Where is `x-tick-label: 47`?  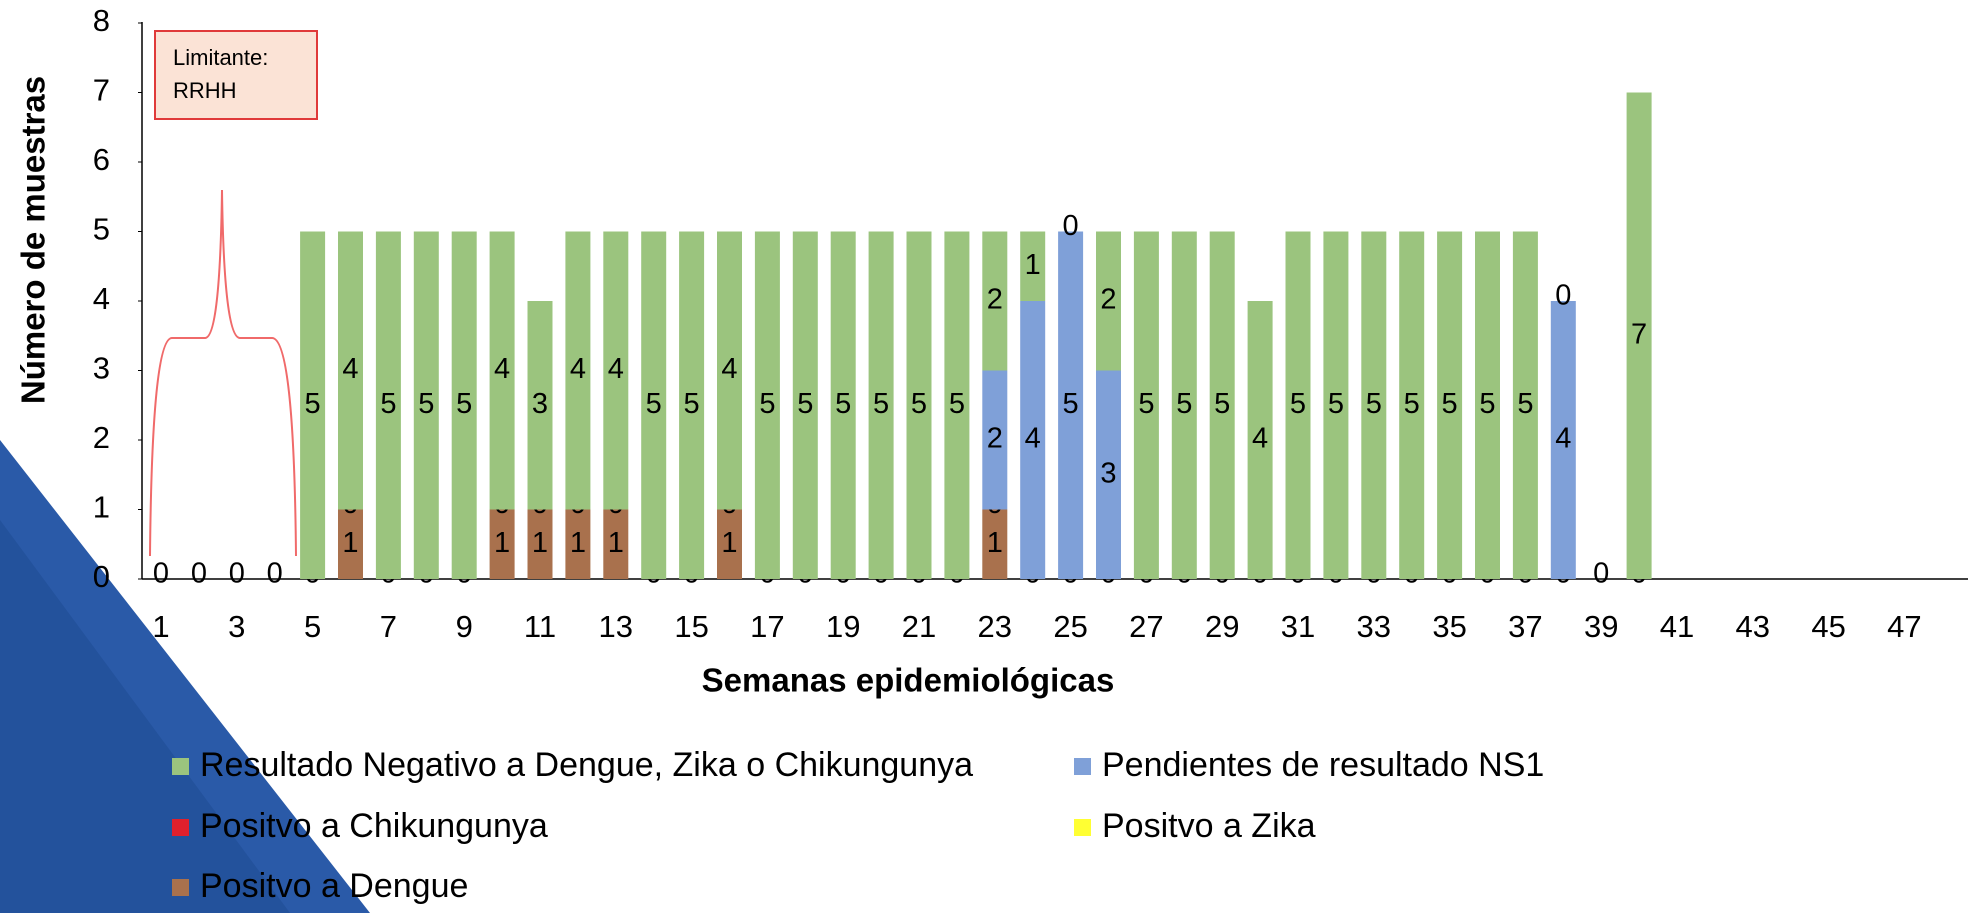
x-tick-label: 47 is located at coordinates (1904, 626).